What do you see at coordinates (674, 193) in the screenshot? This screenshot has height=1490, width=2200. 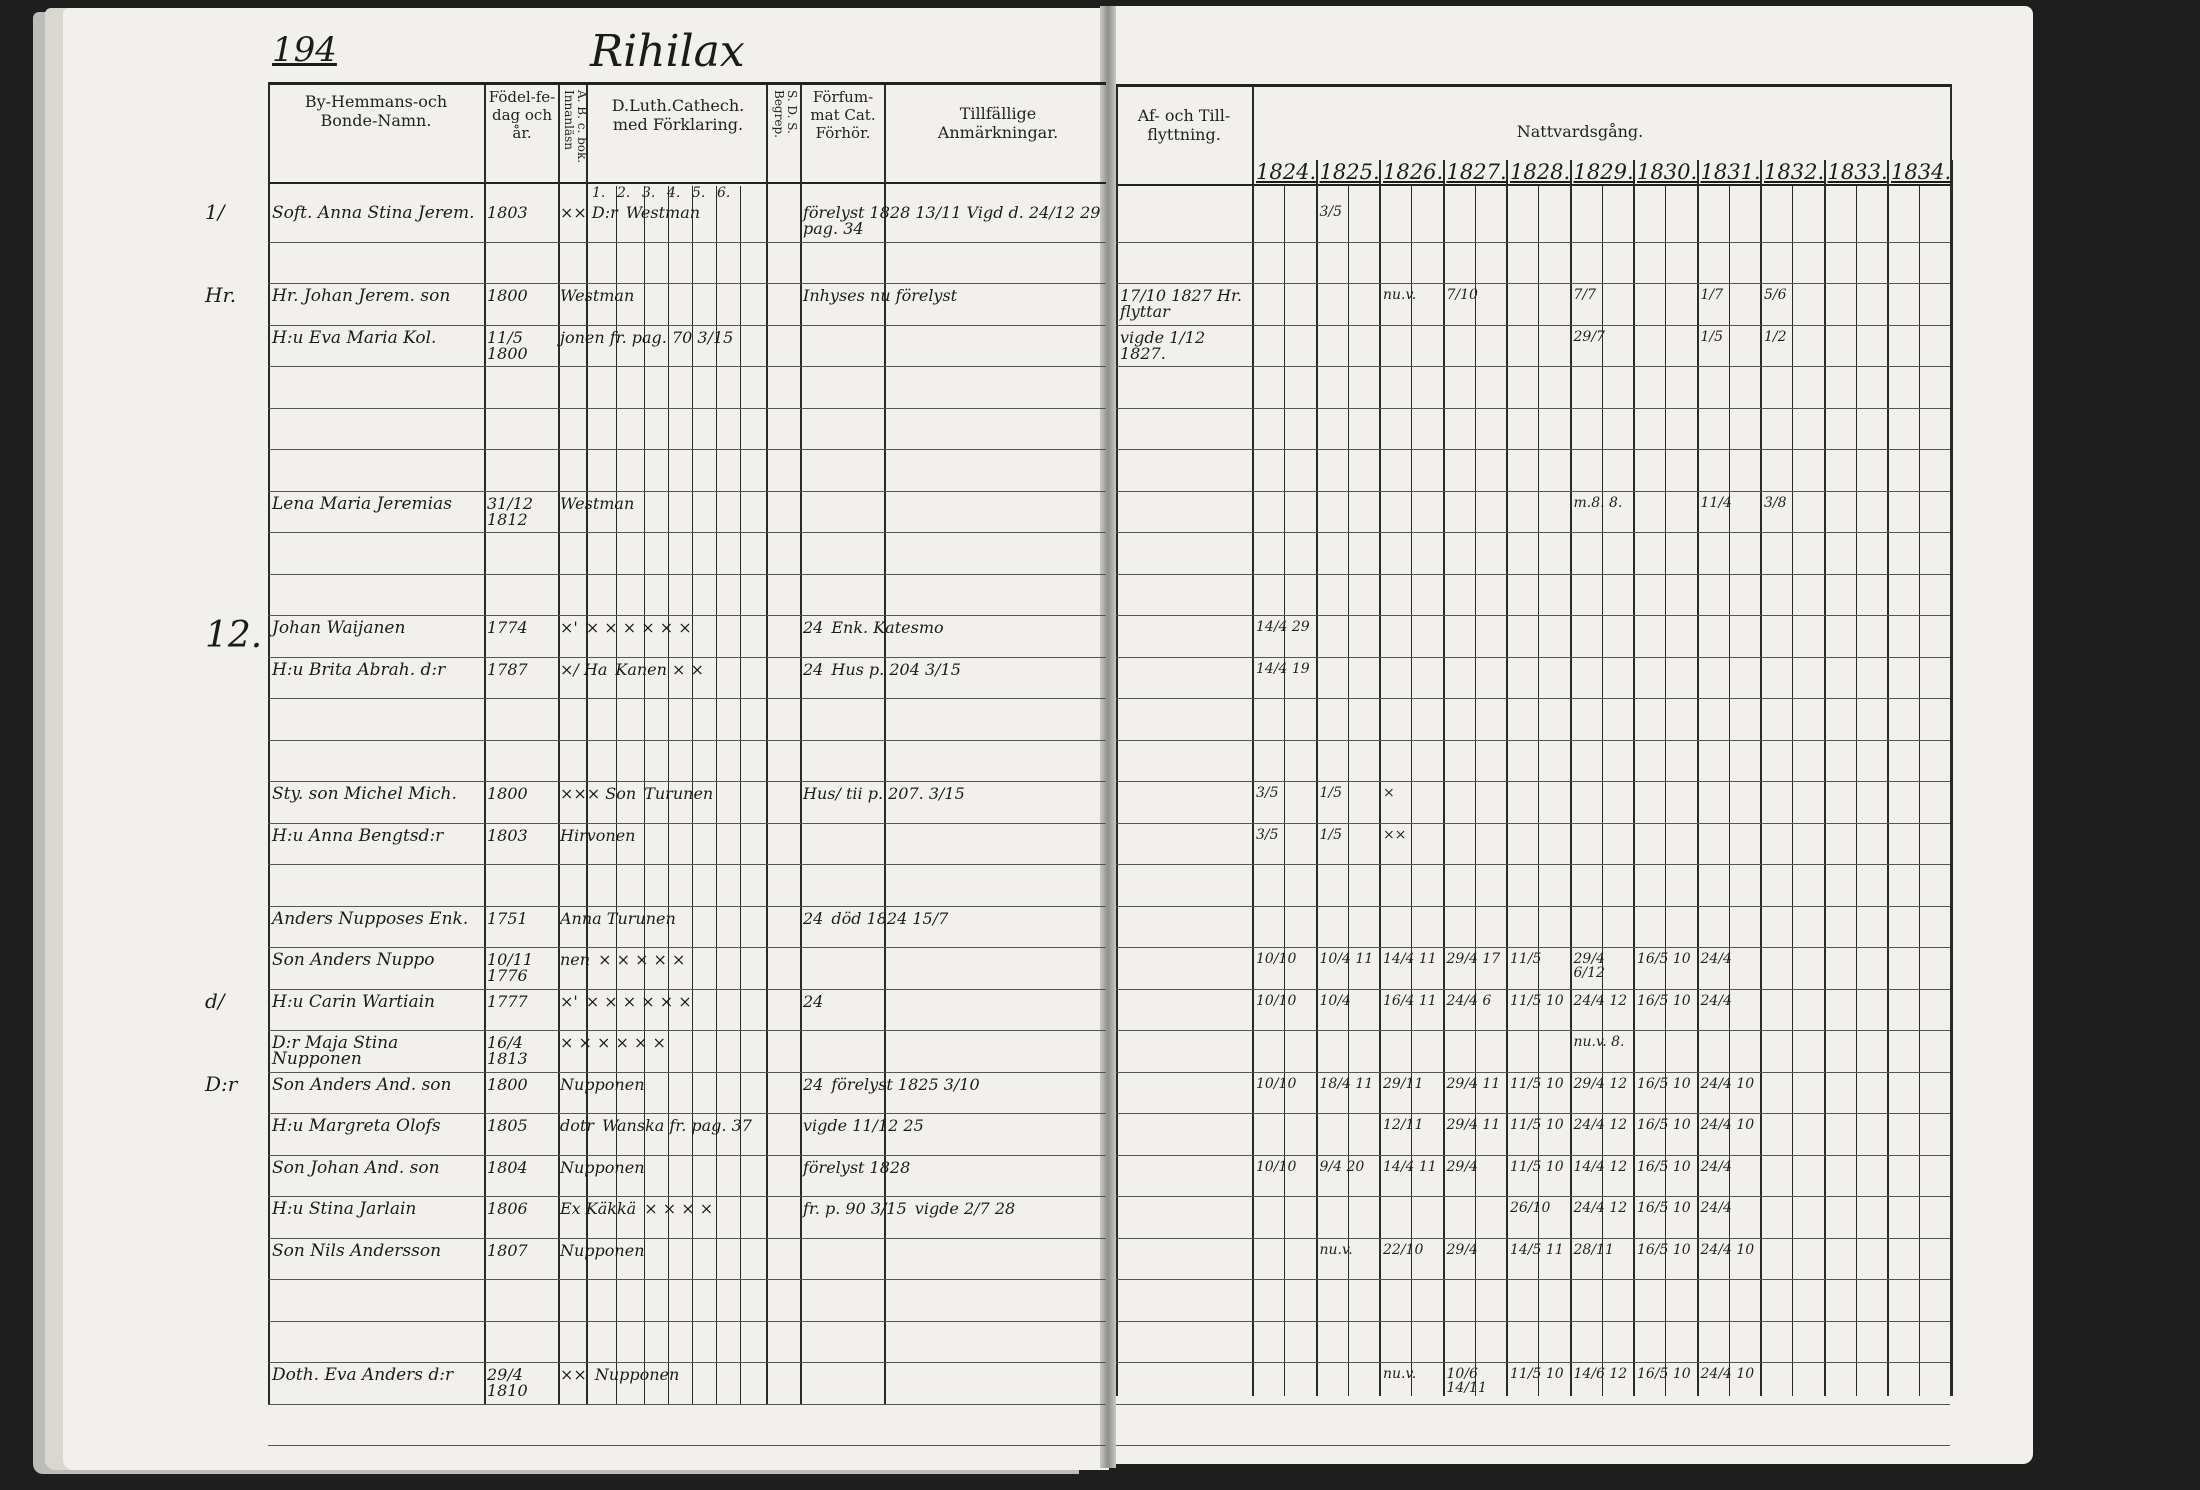 I see `catechism-part: 4.` at bounding box center [674, 193].